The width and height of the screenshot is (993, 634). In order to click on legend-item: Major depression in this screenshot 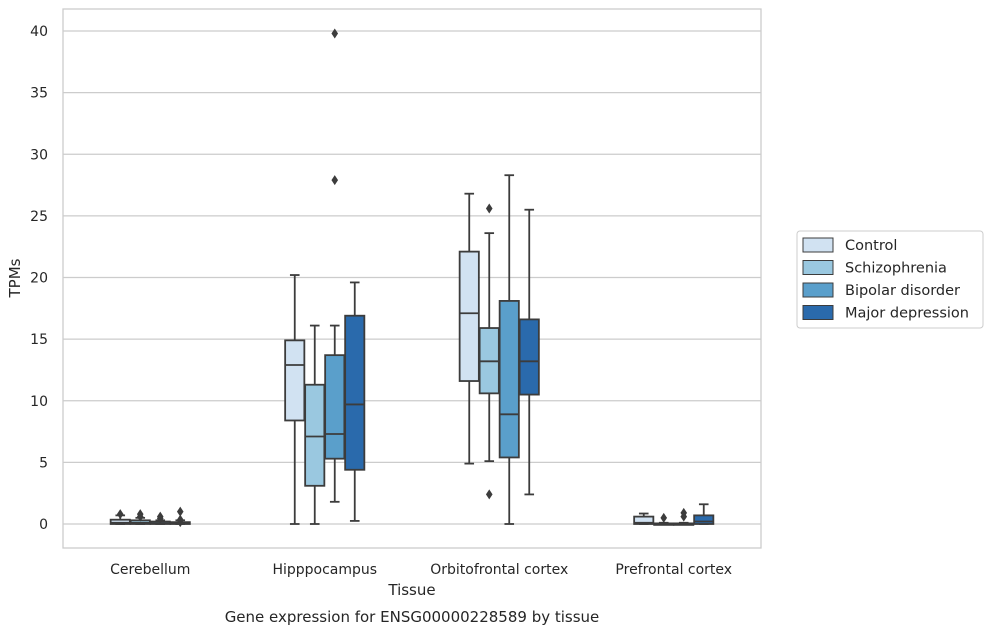, I will do `click(885, 313)`.